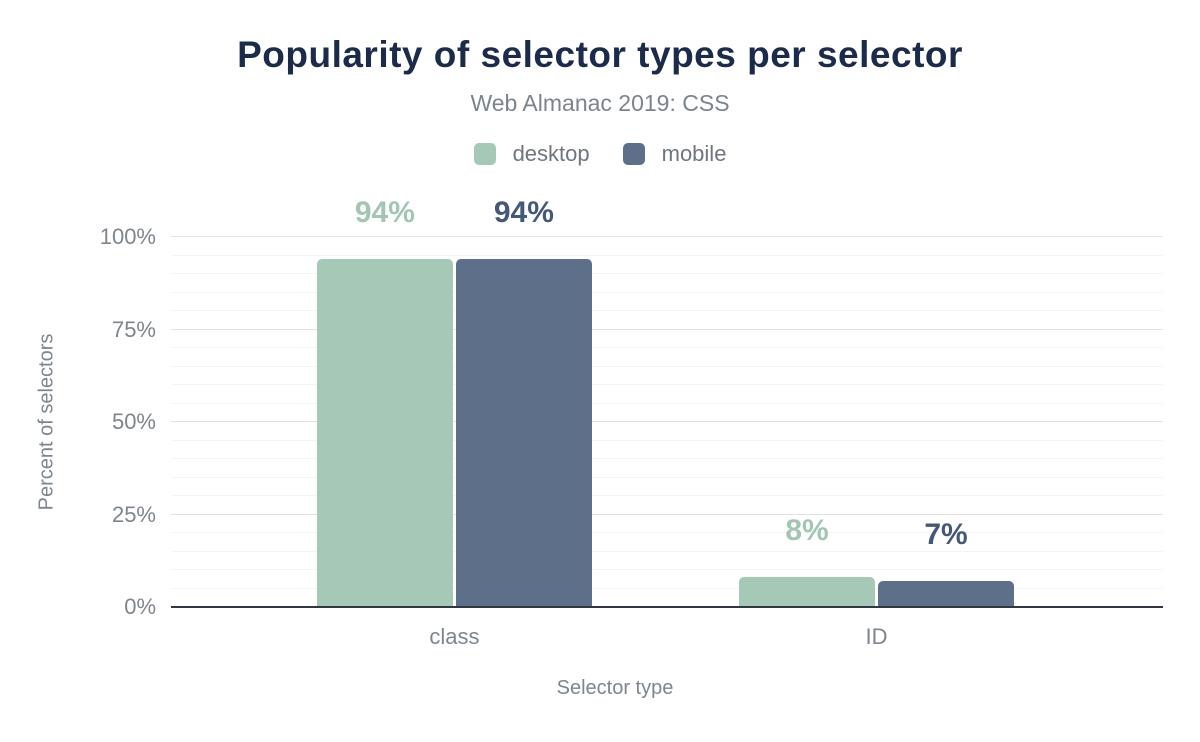  Describe the element at coordinates (694, 153) in the screenshot. I see `legend-label-mobile: mobile` at that location.